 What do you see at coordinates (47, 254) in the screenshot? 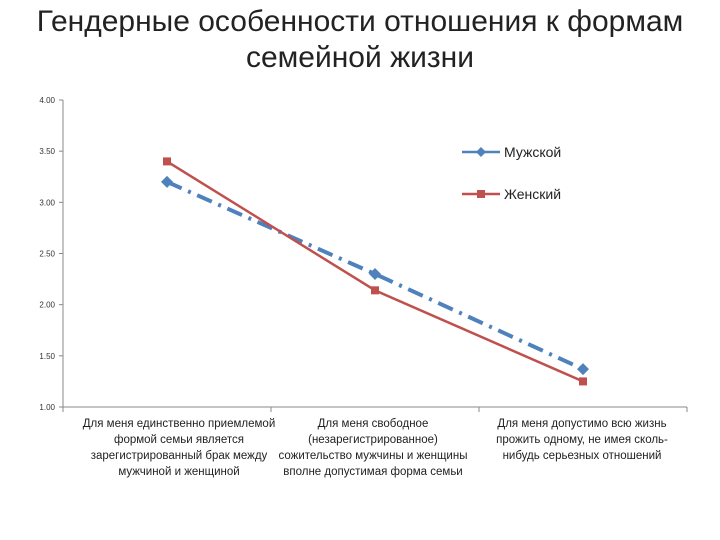
I see `y-tick-label: 2.50` at bounding box center [47, 254].